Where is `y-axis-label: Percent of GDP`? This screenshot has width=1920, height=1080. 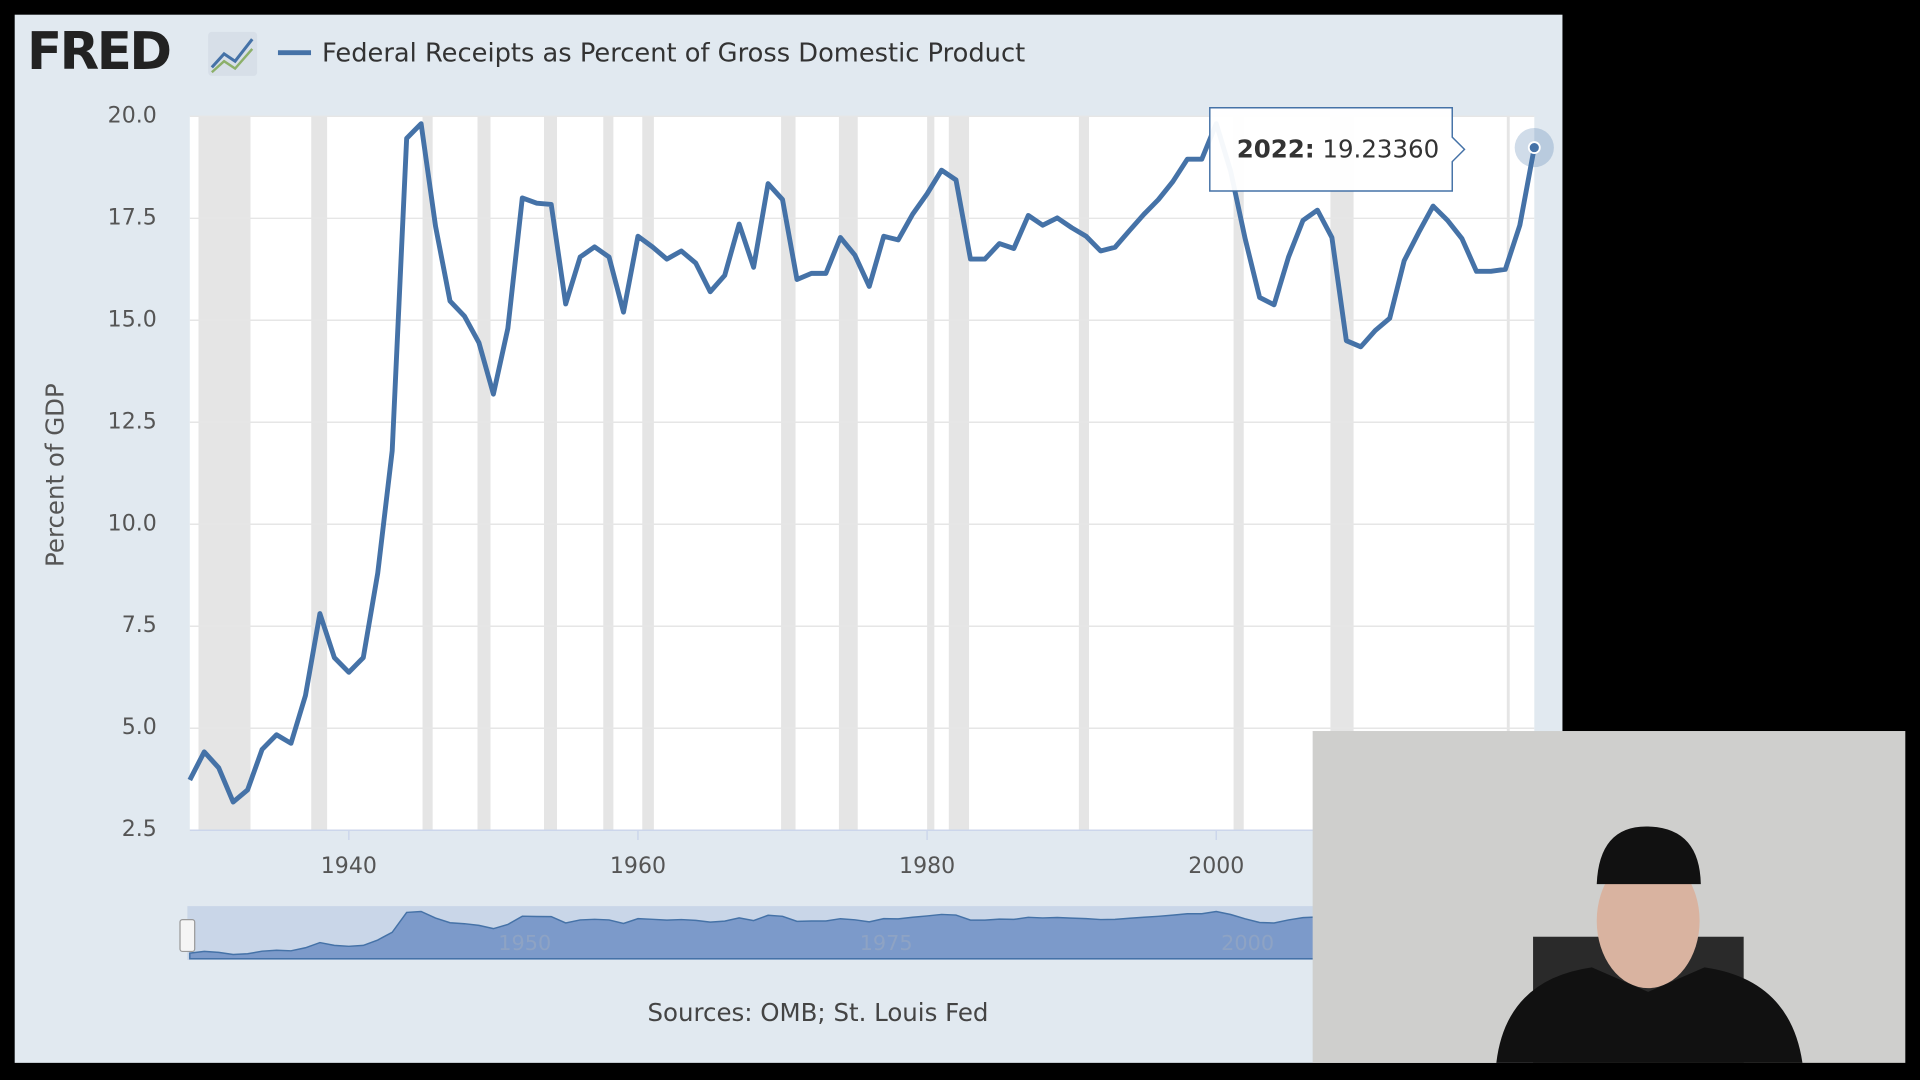 y-axis-label: Percent of GDP is located at coordinates (54, 475).